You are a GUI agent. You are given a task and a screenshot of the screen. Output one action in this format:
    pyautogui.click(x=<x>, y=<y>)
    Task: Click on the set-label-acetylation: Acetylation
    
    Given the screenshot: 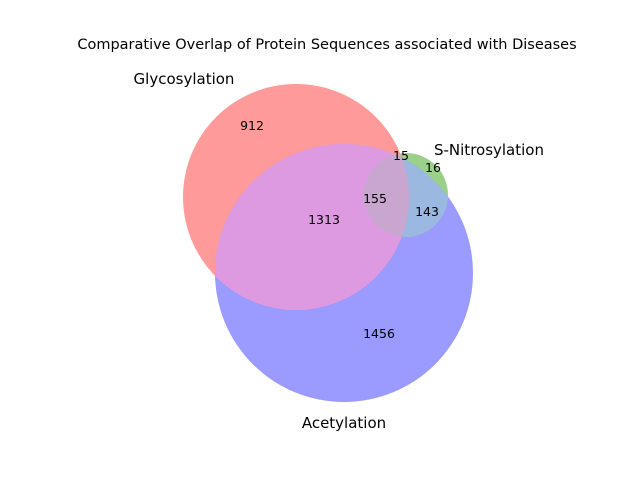 What is the action you would take?
    pyautogui.click(x=344, y=423)
    